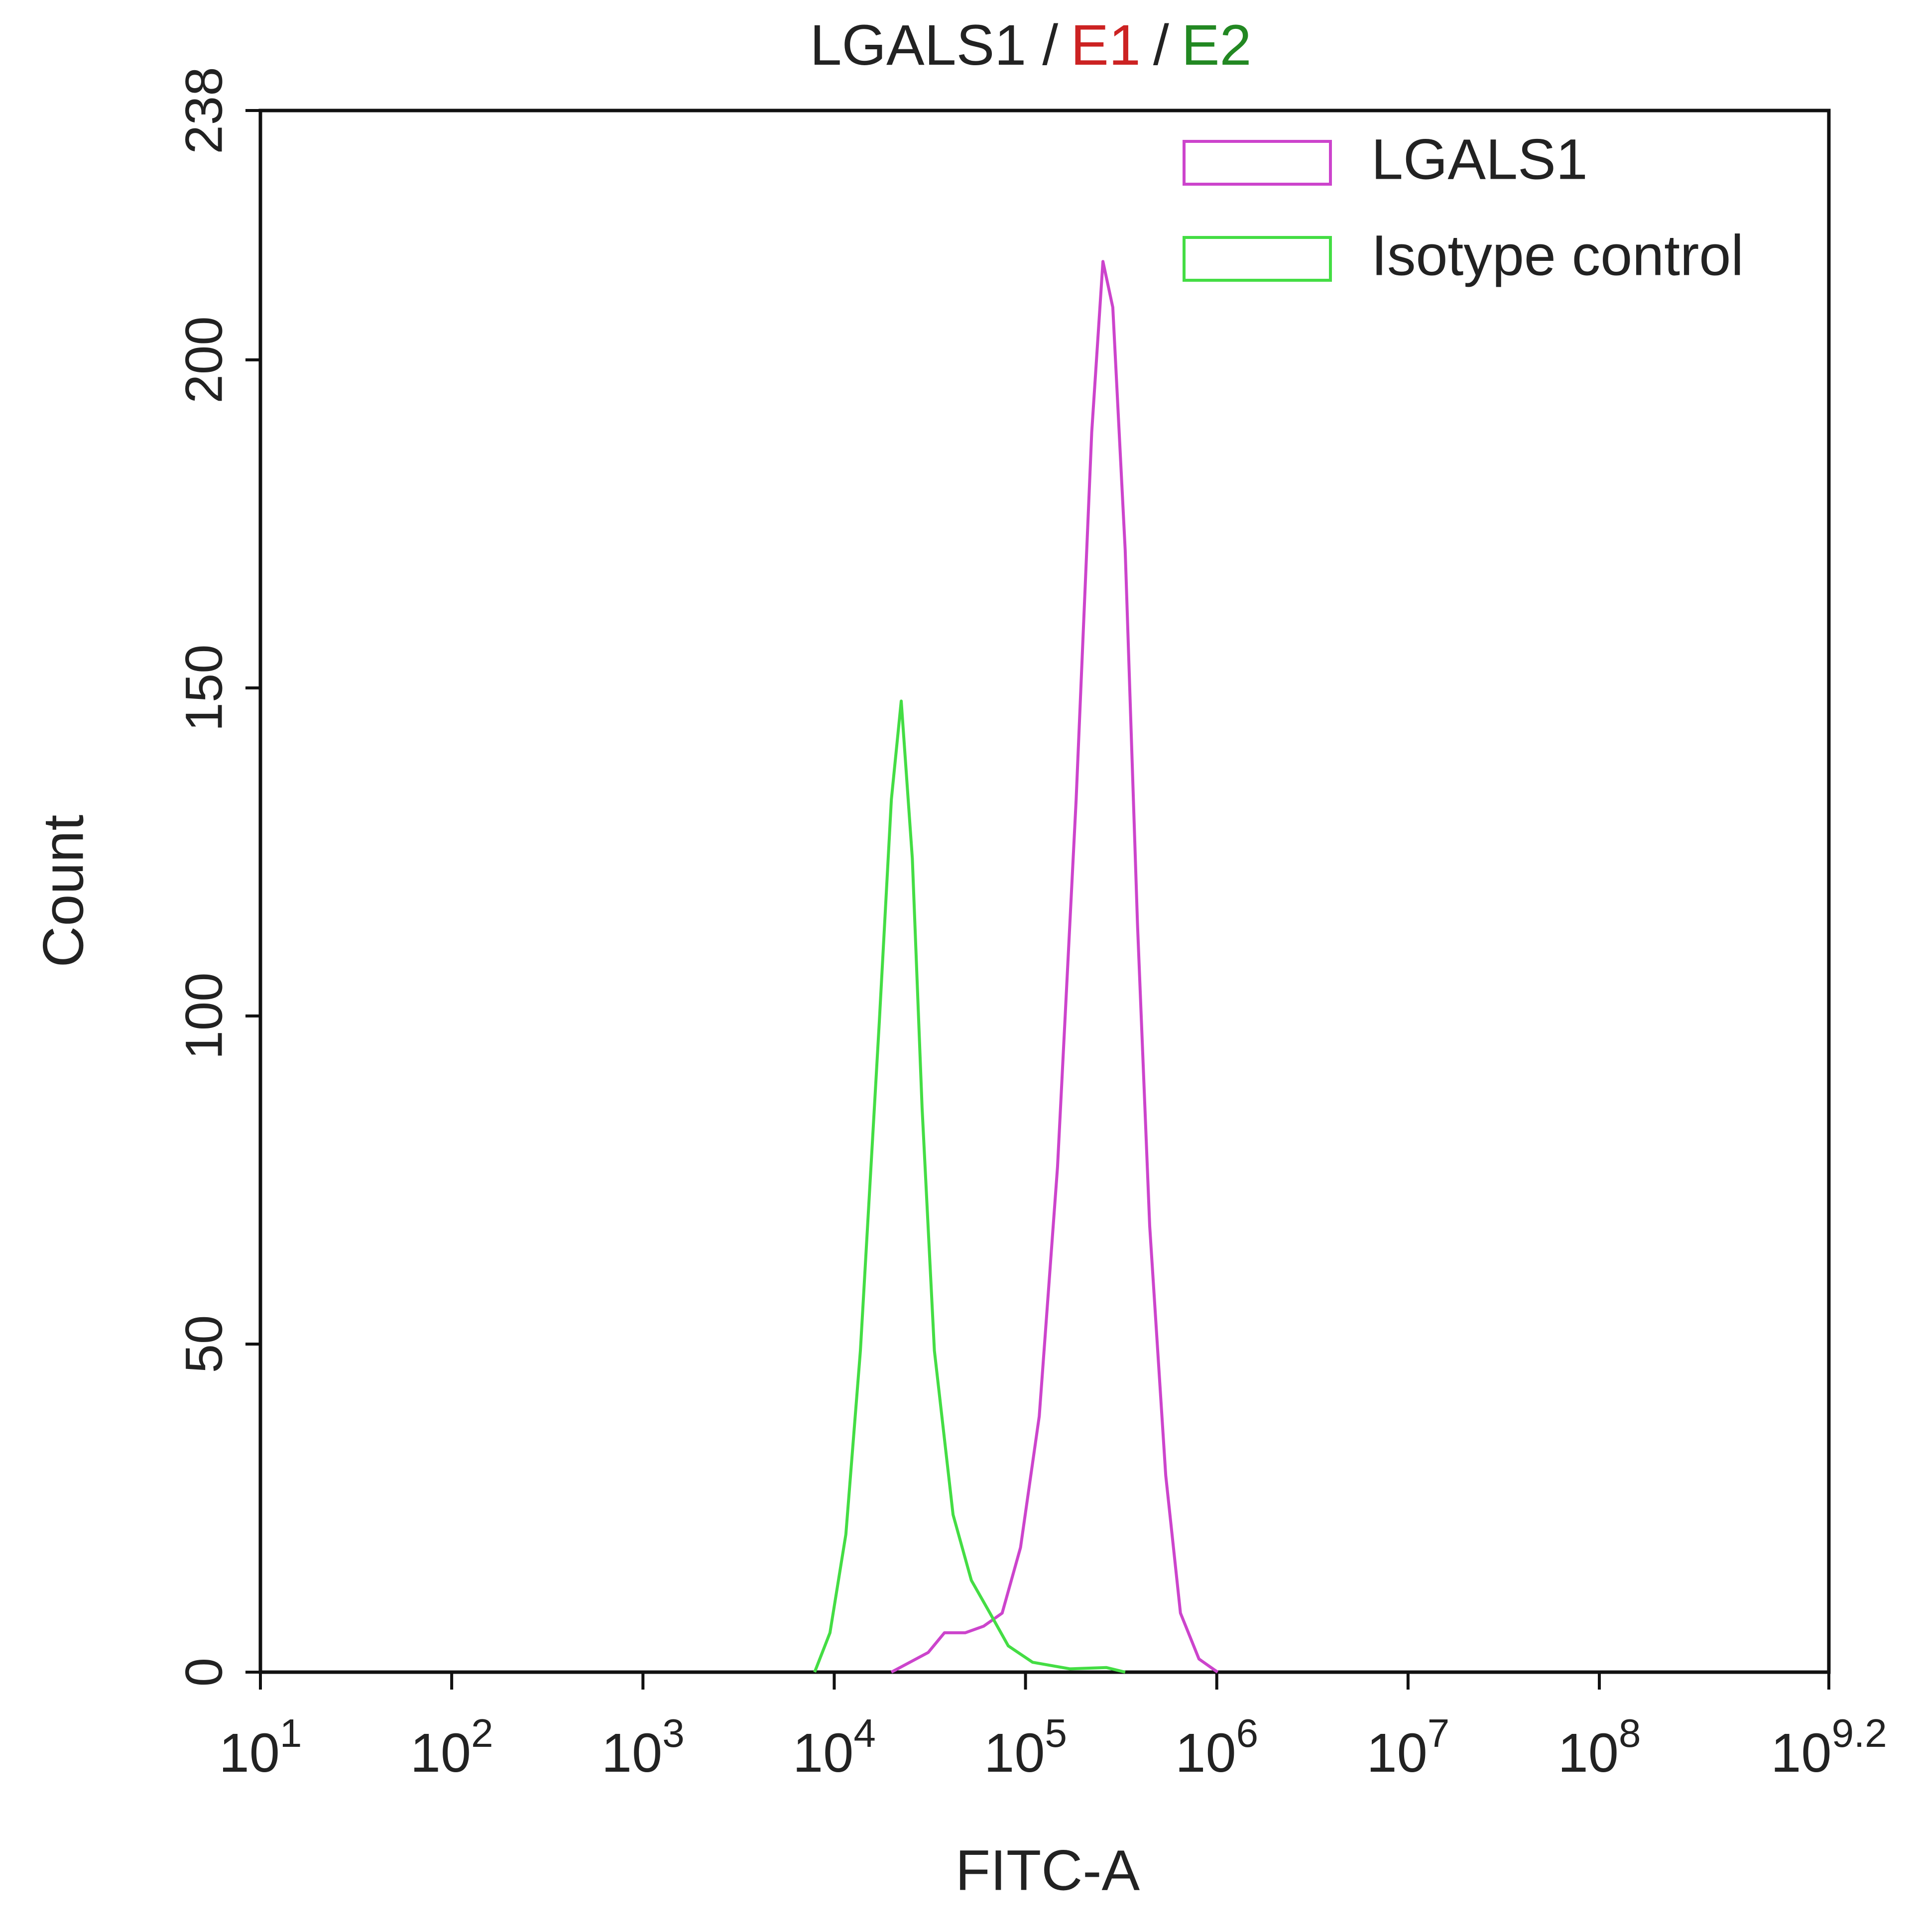 This screenshot has height=1932, width=1912. What do you see at coordinates (1056, 1733) in the screenshot?
I see `x-tick-exponent: 5` at bounding box center [1056, 1733].